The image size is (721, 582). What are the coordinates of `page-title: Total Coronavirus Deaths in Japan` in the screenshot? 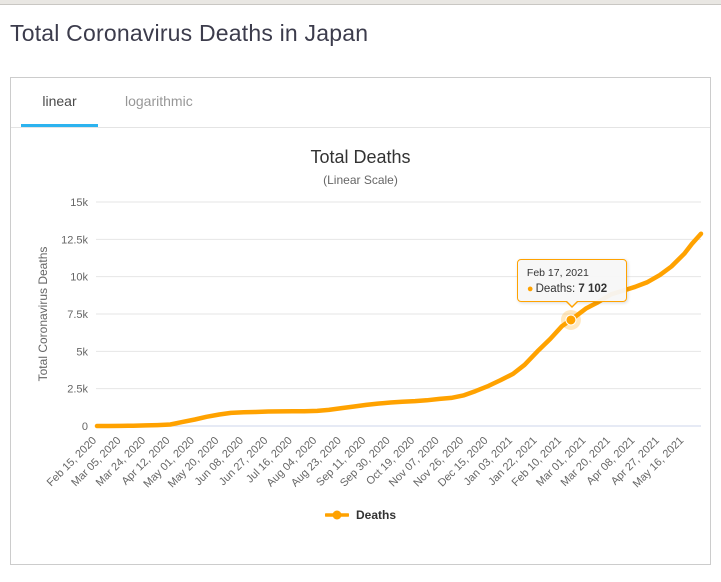 It's located at (189, 33).